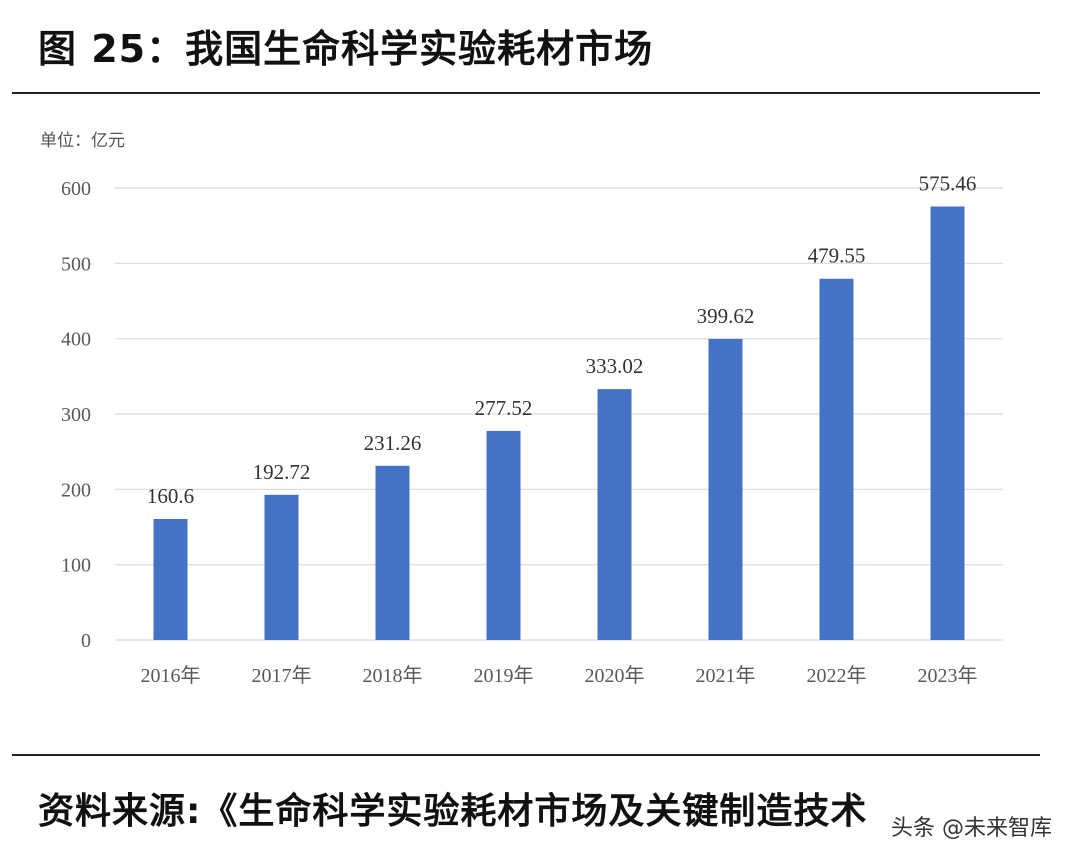  I want to click on watermark: 头条 @未来智库, so click(971, 826).